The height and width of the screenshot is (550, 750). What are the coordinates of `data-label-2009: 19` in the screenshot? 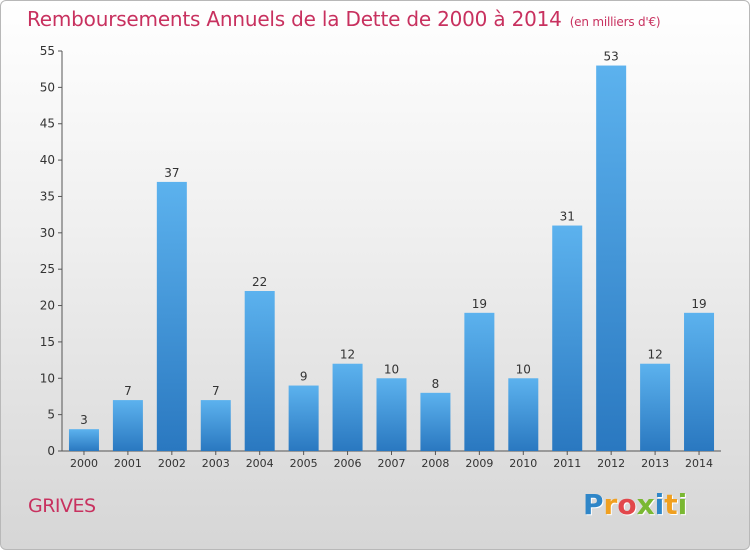 It's located at (479, 304).